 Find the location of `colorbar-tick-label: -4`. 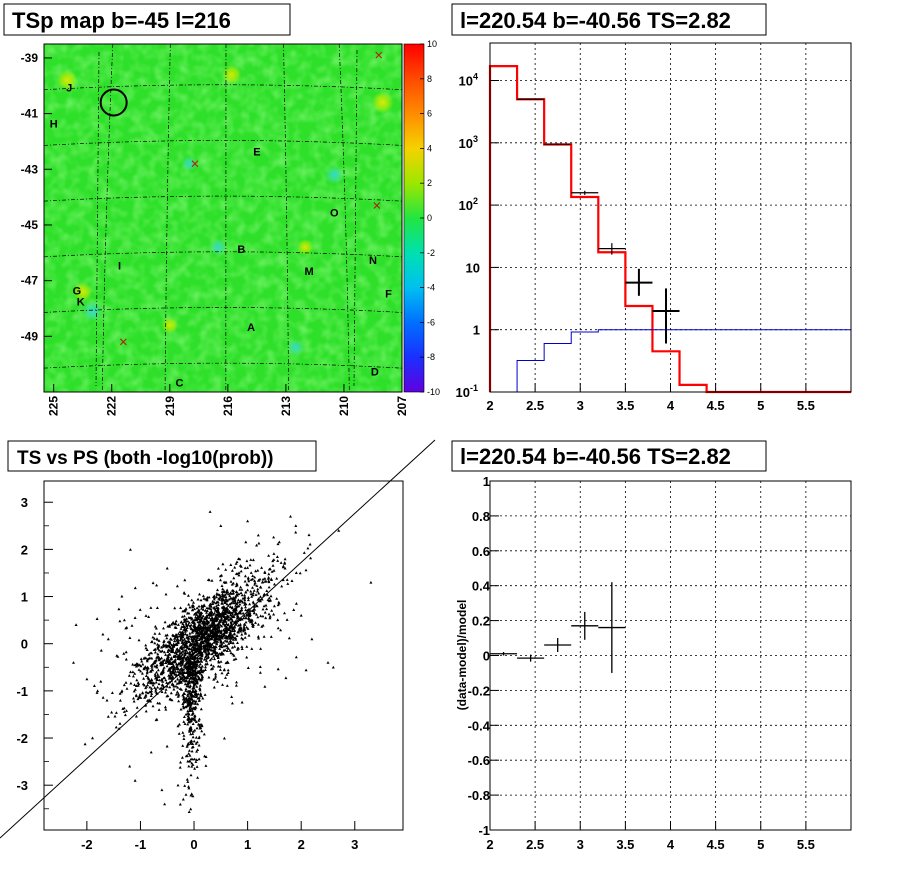

colorbar-tick-label: -4 is located at coordinates (431, 288).